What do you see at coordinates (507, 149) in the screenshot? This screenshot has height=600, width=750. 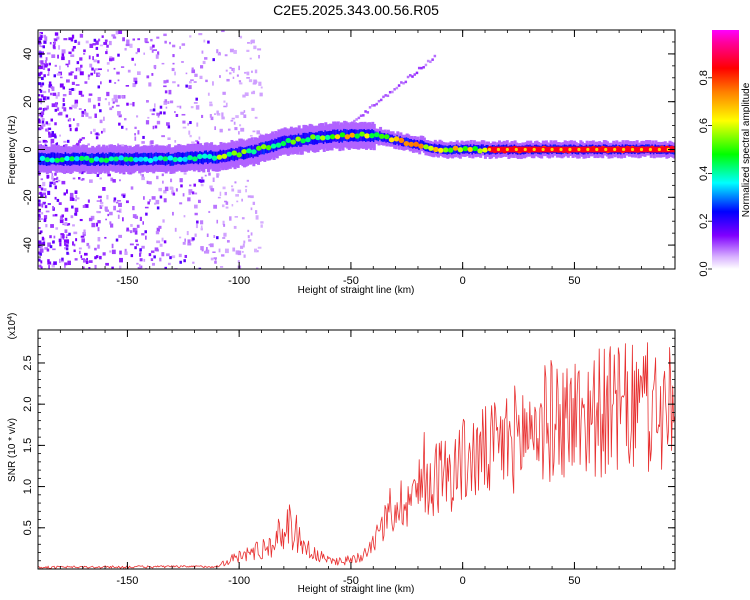 I see `ridge-peak-dot` at bounding box center [507, 149].